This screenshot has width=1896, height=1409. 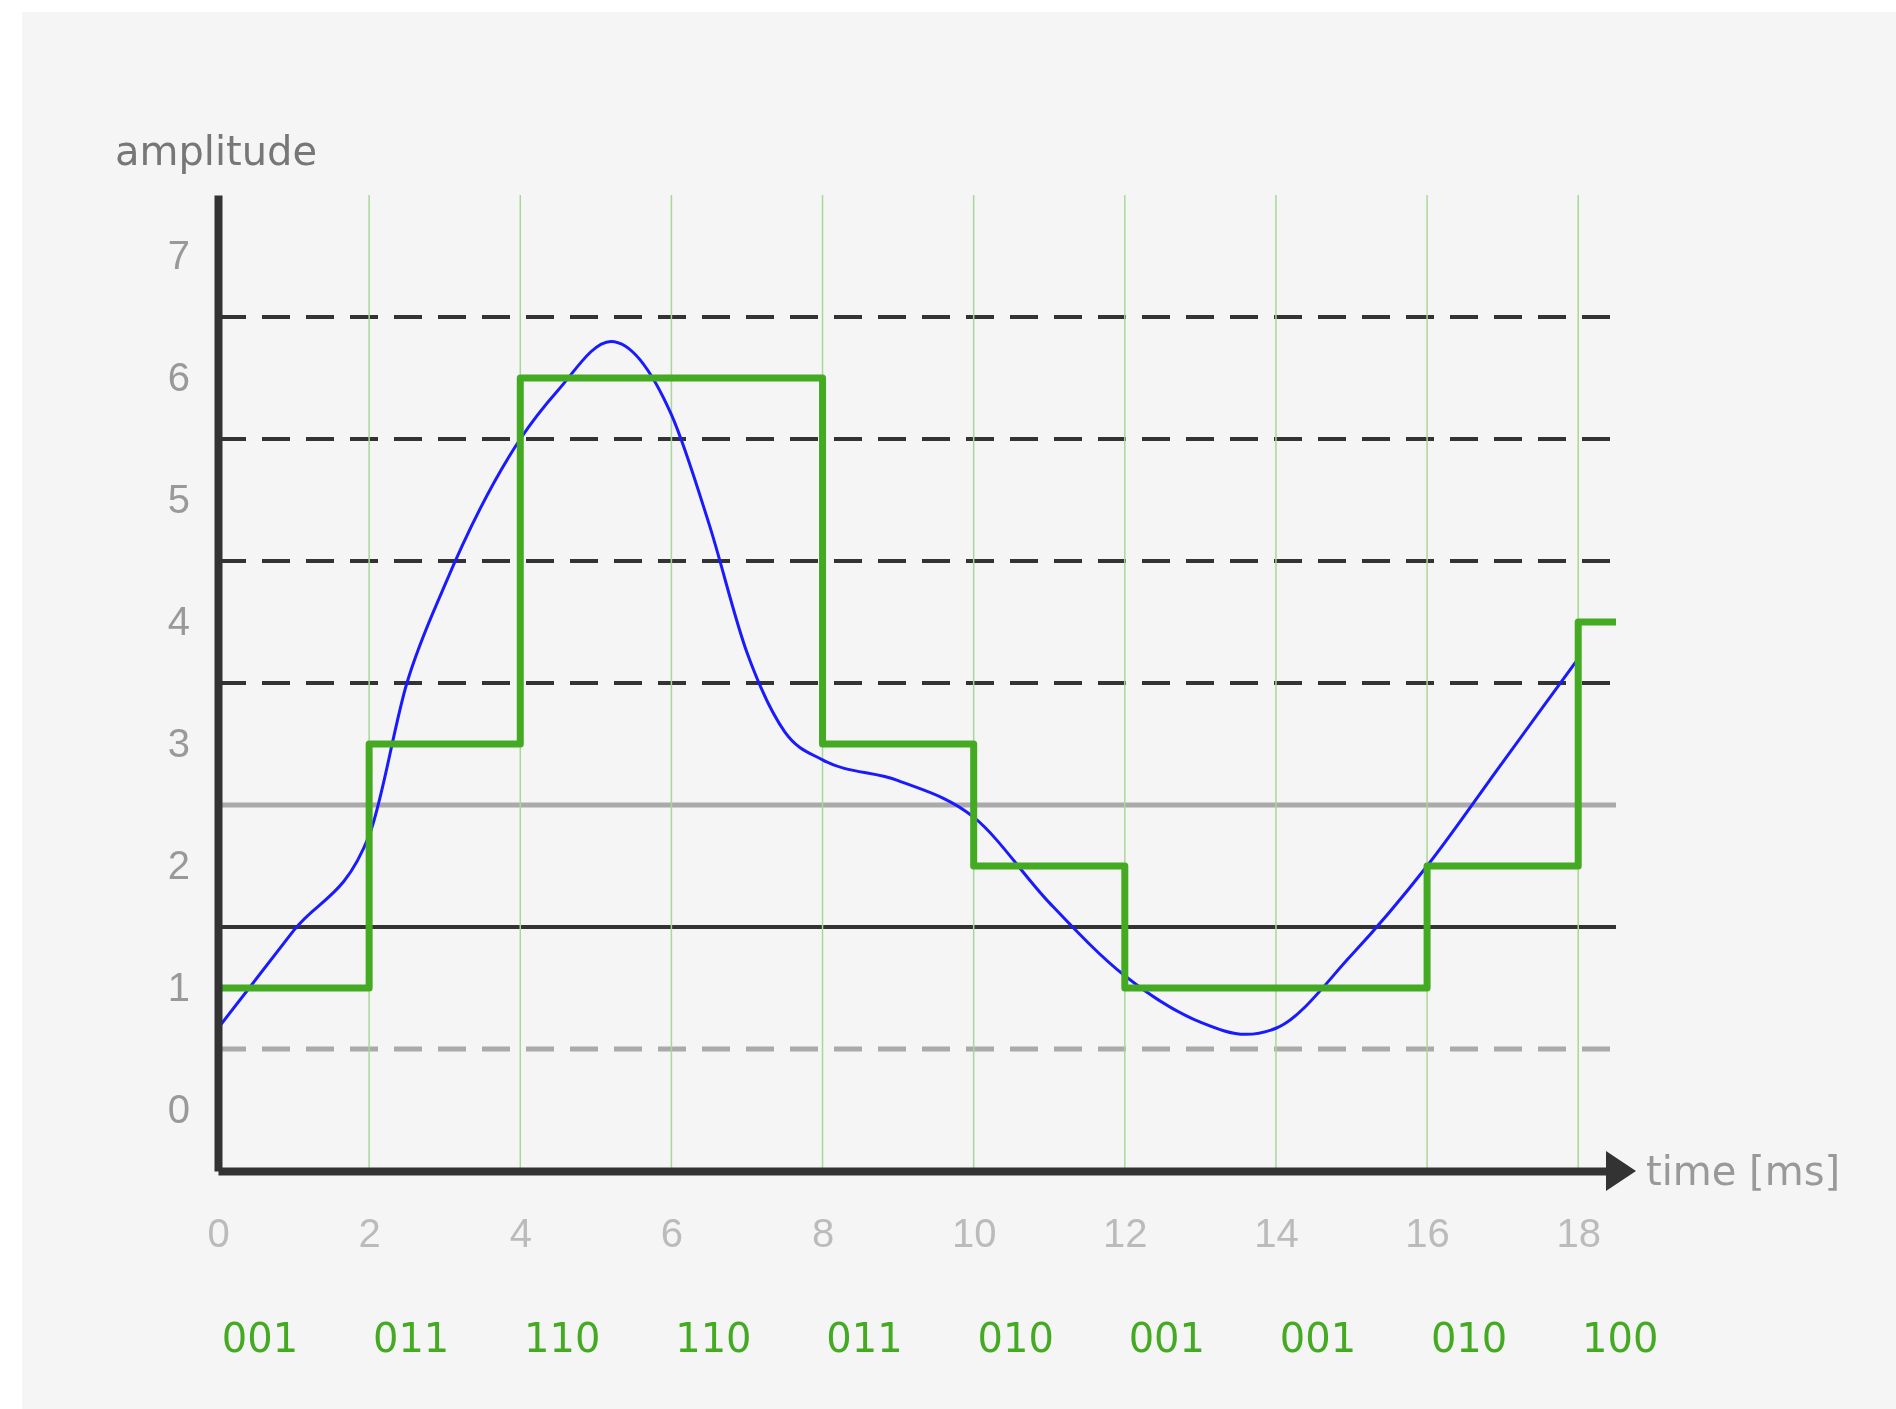 What do you see at coordinates (1743, 1171) in the screenshot?
I see `x-axis-title: time [ms]` at bounding box center [1743, 1171].